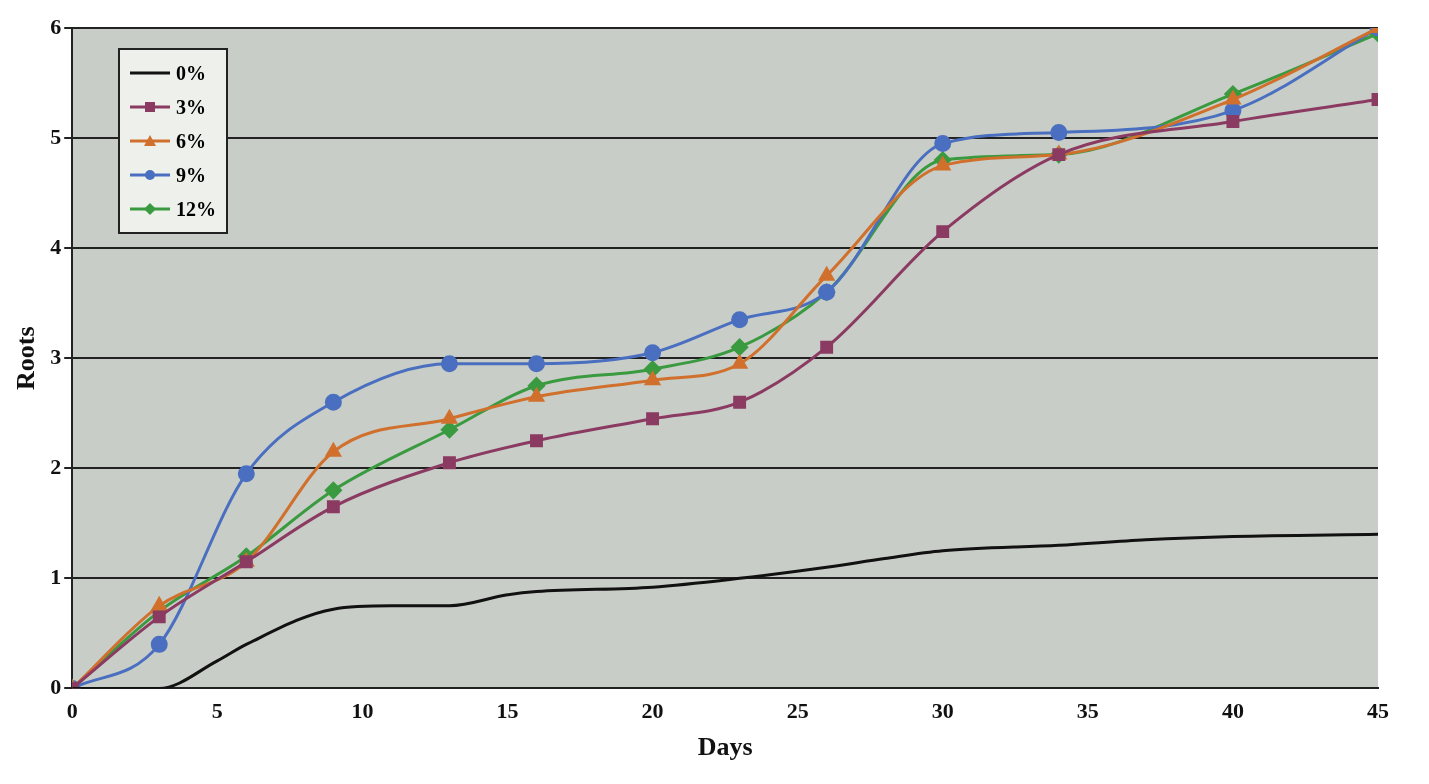  I want to click on x-tick-label: 25, so click(797, 711).